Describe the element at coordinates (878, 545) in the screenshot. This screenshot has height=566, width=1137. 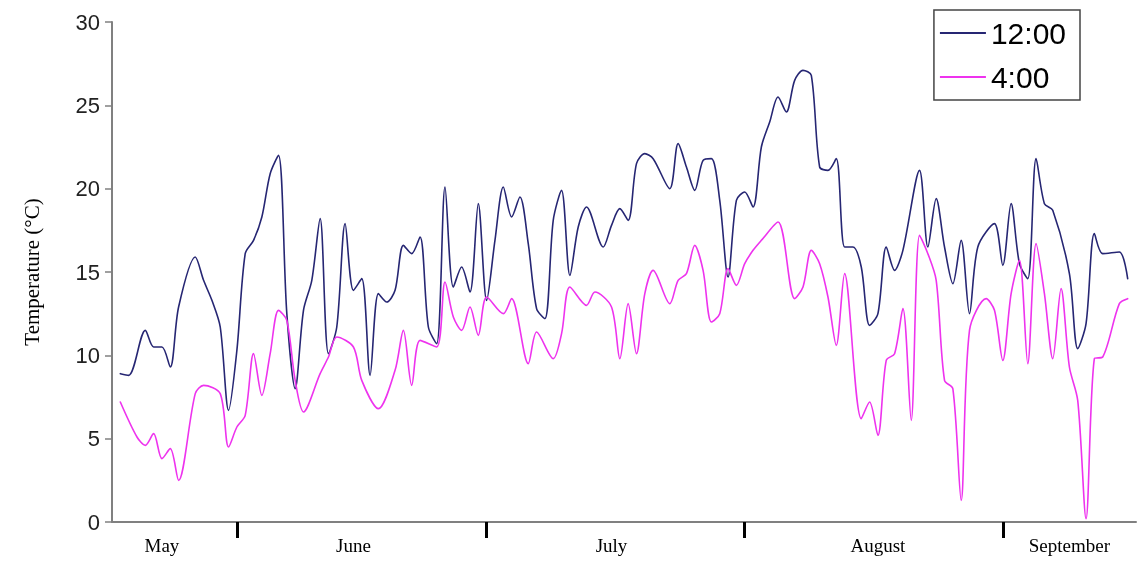
I see `x-tick-label: August` at that location.